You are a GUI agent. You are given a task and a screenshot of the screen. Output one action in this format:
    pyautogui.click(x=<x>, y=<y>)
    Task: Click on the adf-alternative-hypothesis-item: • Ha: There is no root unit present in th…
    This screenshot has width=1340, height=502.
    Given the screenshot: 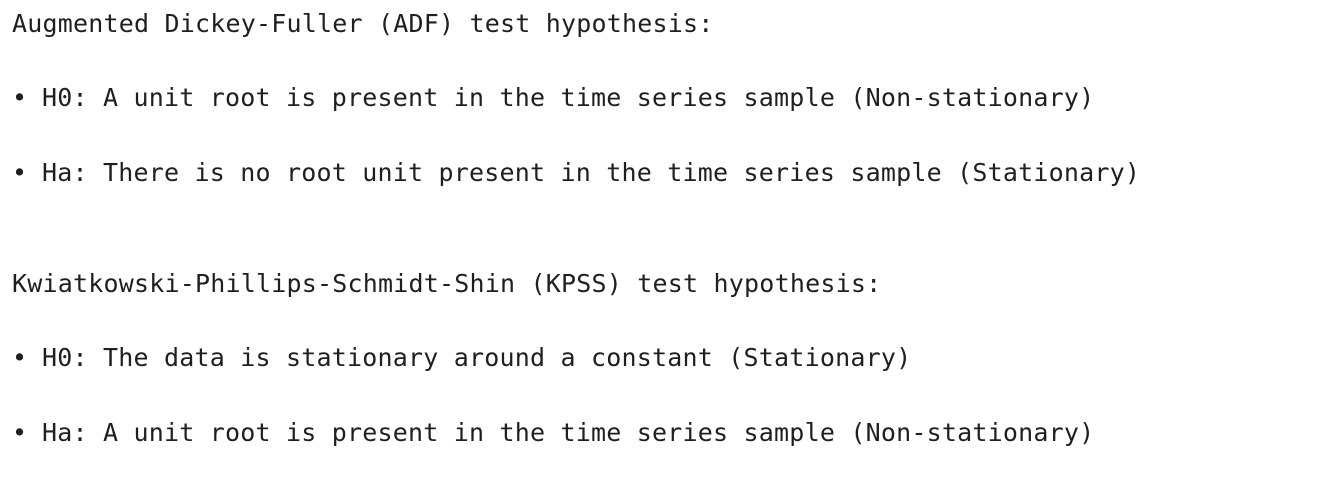 What is the action you would take?
    pyautogui.click(x=576, y=173)
    